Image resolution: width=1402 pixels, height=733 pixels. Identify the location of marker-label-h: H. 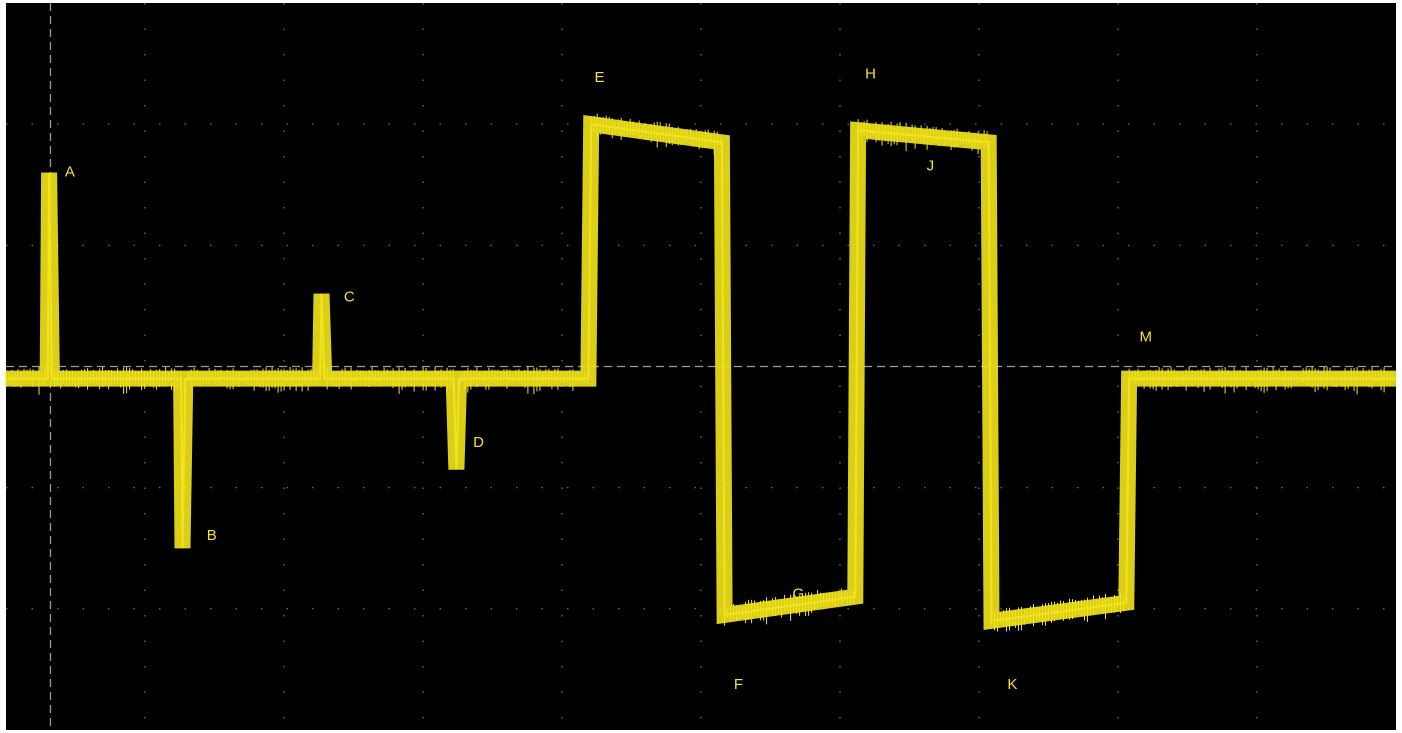
(870, 73).